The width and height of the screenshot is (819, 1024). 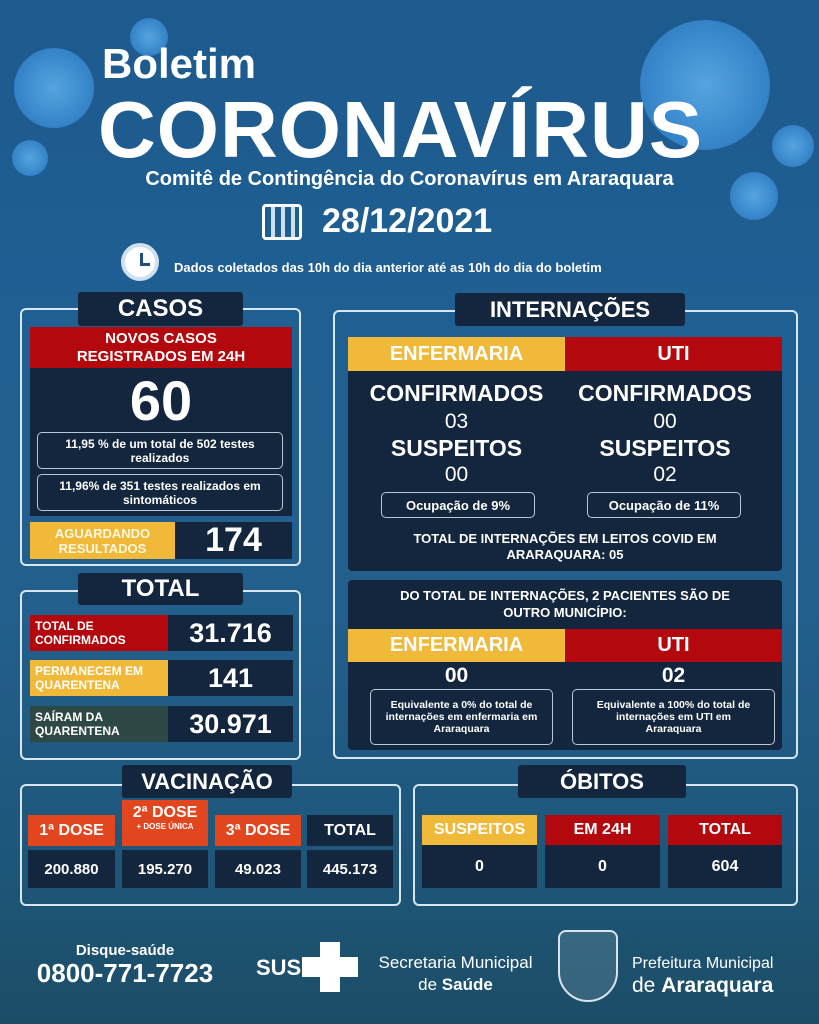 I want to click on confirmed-value: 31.716, so click(x=230, y=633).